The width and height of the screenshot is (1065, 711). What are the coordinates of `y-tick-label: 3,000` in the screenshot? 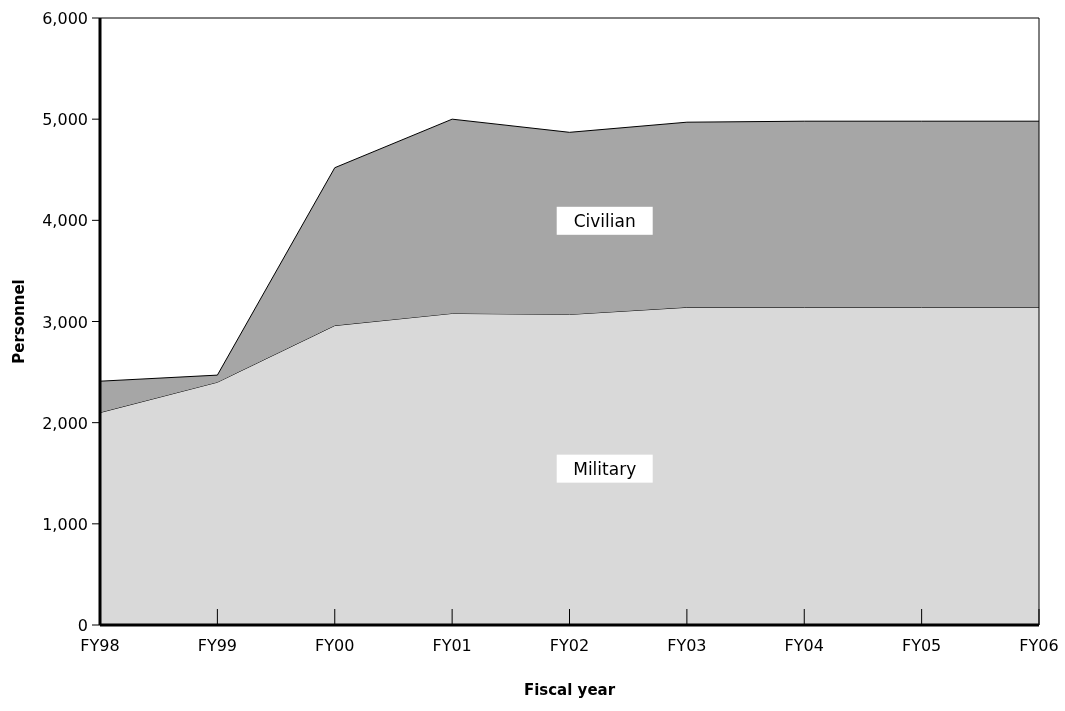 It's located at (65, 322).